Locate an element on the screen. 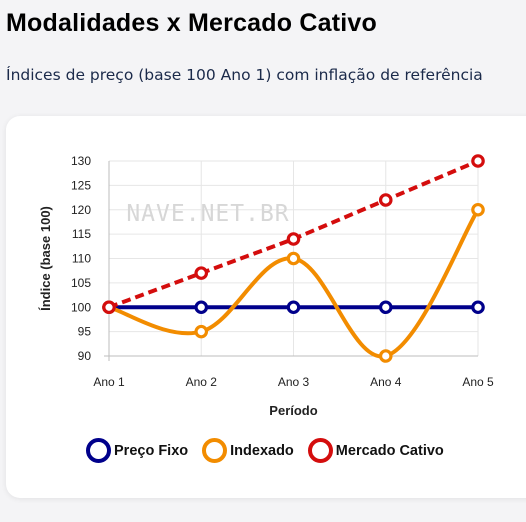  legend-item-indexado: Indexado is located at coordinates (248, 450).